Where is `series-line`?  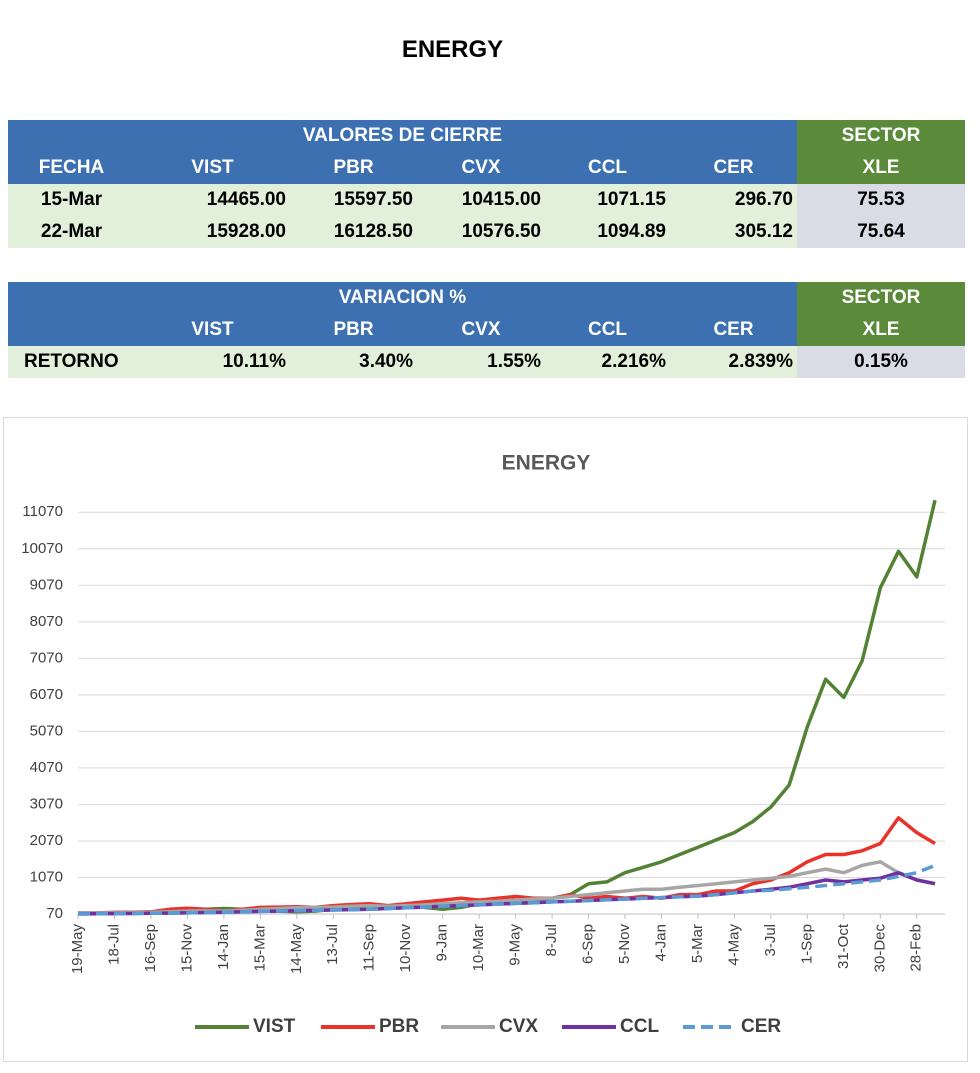
series-line is located at coordinates (506, 893).